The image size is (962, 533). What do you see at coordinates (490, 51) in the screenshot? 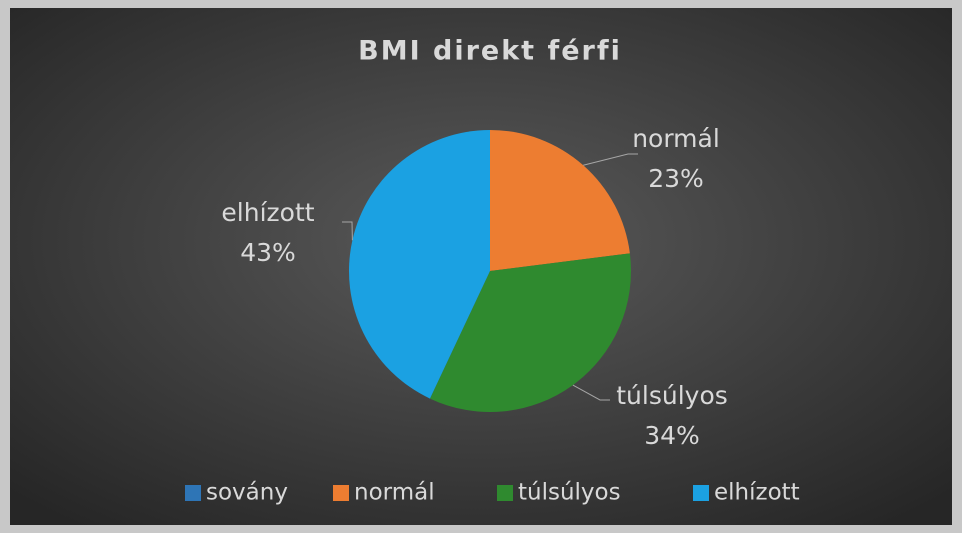
I see `chart-title: BMI direkt férfi` at bounding box center [490, 51].